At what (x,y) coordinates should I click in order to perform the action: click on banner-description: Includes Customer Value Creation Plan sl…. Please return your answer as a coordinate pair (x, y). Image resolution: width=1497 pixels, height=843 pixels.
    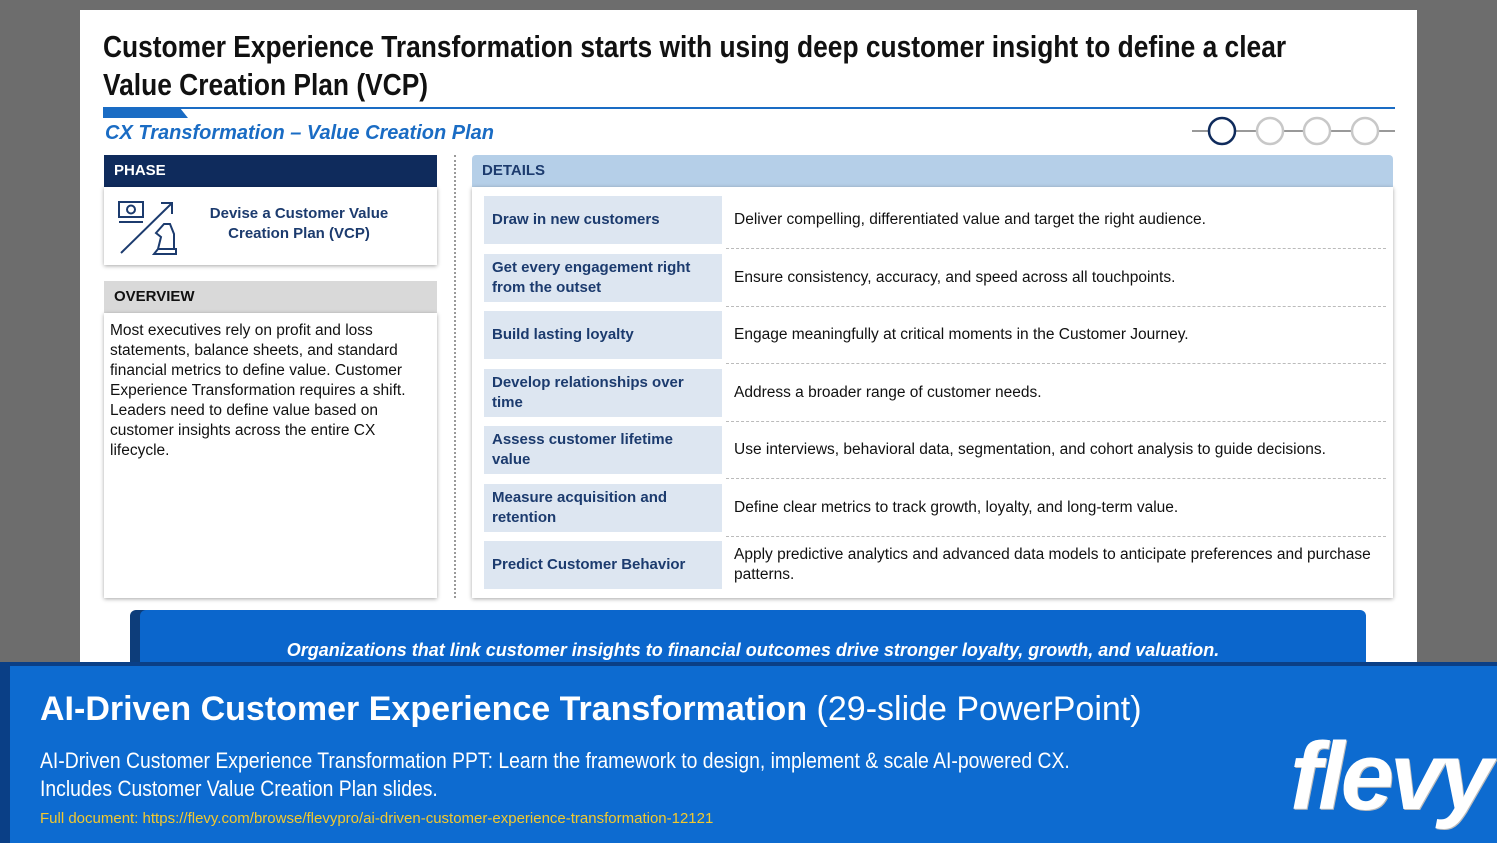
    Looking at the image, I should click on (239, 788).